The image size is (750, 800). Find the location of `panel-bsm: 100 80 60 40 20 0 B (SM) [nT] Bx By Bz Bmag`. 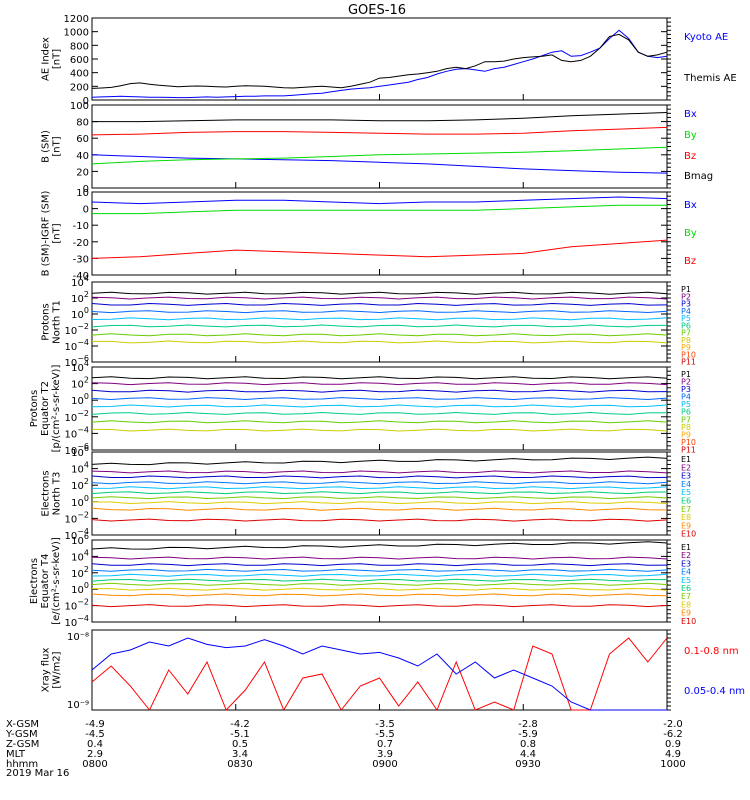

panel-bsm: 100 80 60 40 20 0 B (SM) [nT] Bx By Bz Bmag is located at coordinates (377, 148).